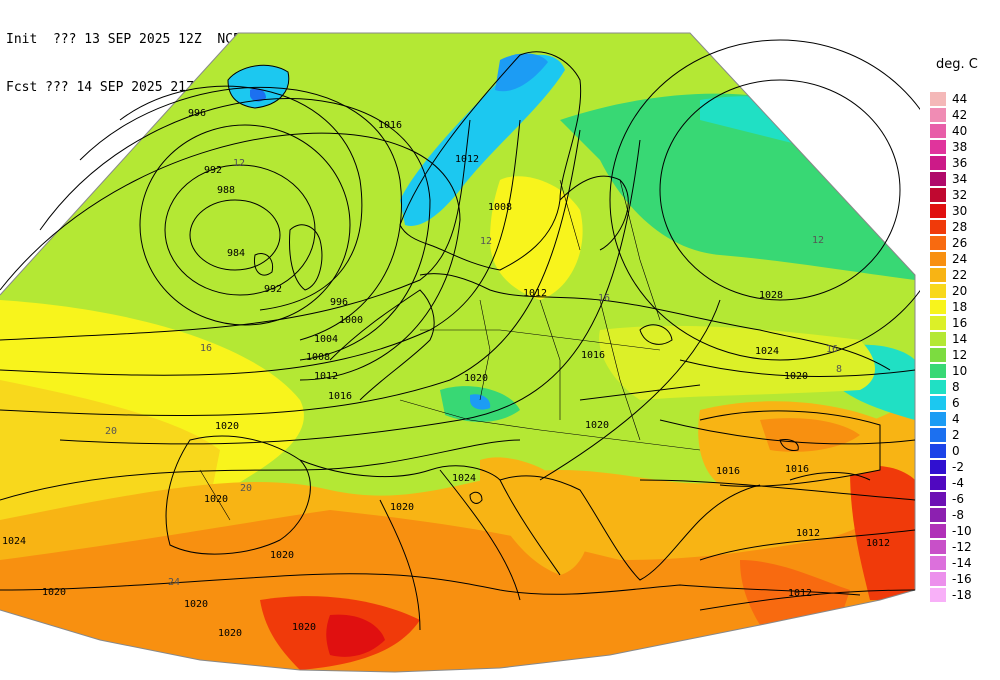 The height and width of the screenshot is (680, 1000). What do you see at coordinates (960, 339) in the screenshot?
I see `legend-label: 14` at bounding box center [960, 339].